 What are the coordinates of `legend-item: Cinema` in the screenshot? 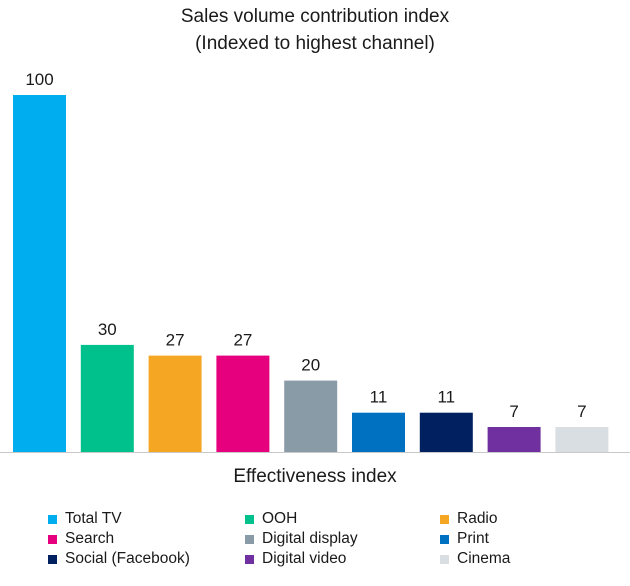 It's located at (475, 559).